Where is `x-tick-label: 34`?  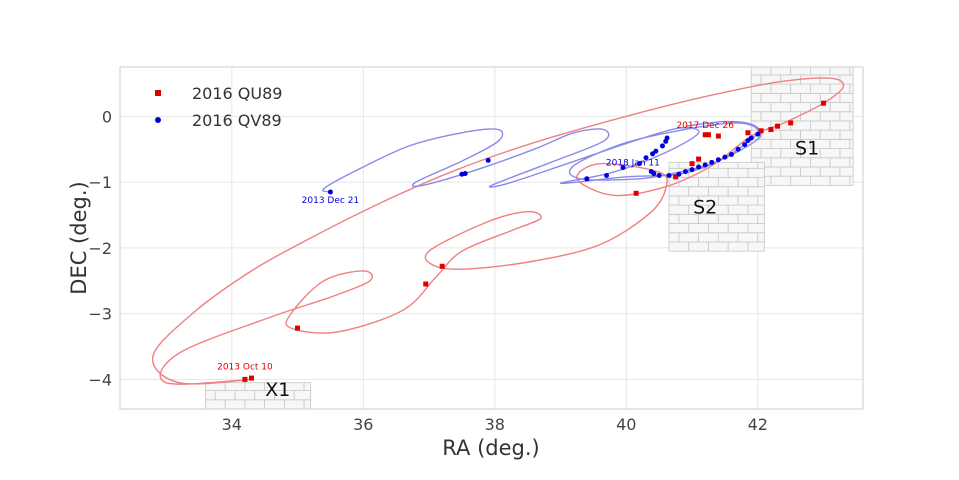
x-tick-label: 34 is located at coordinates (232, 424).